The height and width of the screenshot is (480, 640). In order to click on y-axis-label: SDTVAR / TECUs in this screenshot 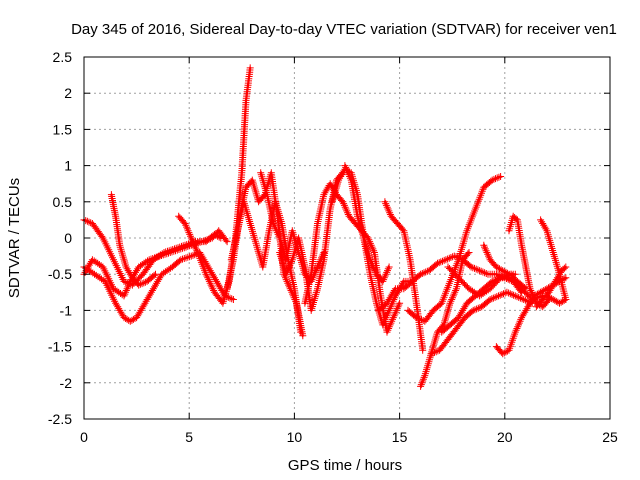, I will do `click(14, 238)`.